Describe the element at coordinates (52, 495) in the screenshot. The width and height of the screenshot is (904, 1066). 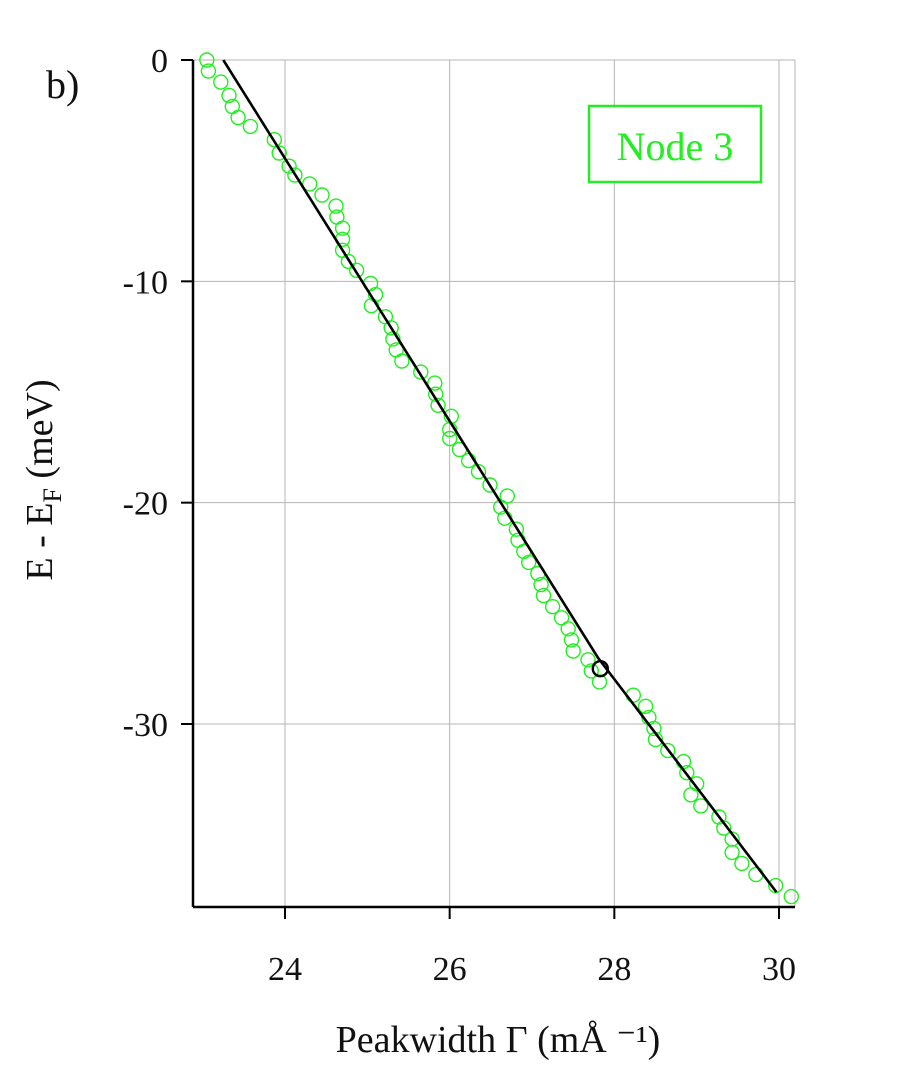
I see `y-axis-title-subscript: F` at that location.